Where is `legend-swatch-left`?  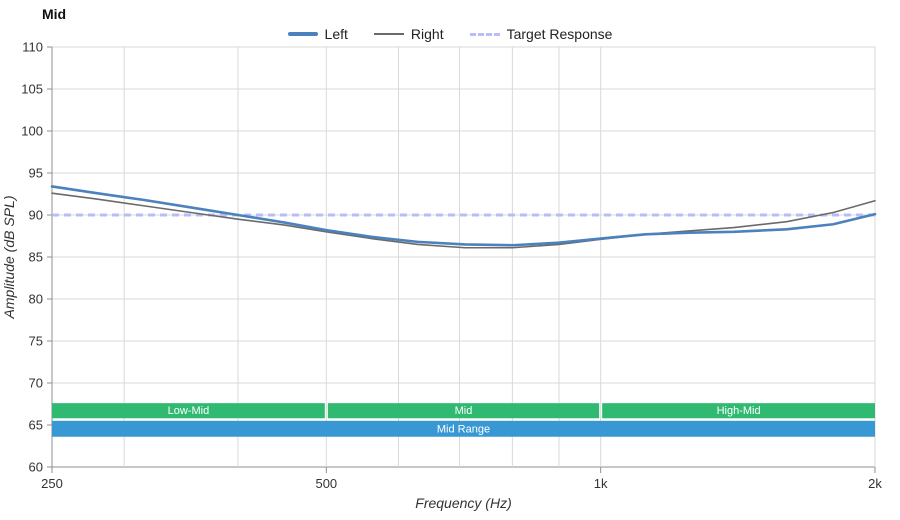 legend-swatch-left is located at coordinates (302, 34).